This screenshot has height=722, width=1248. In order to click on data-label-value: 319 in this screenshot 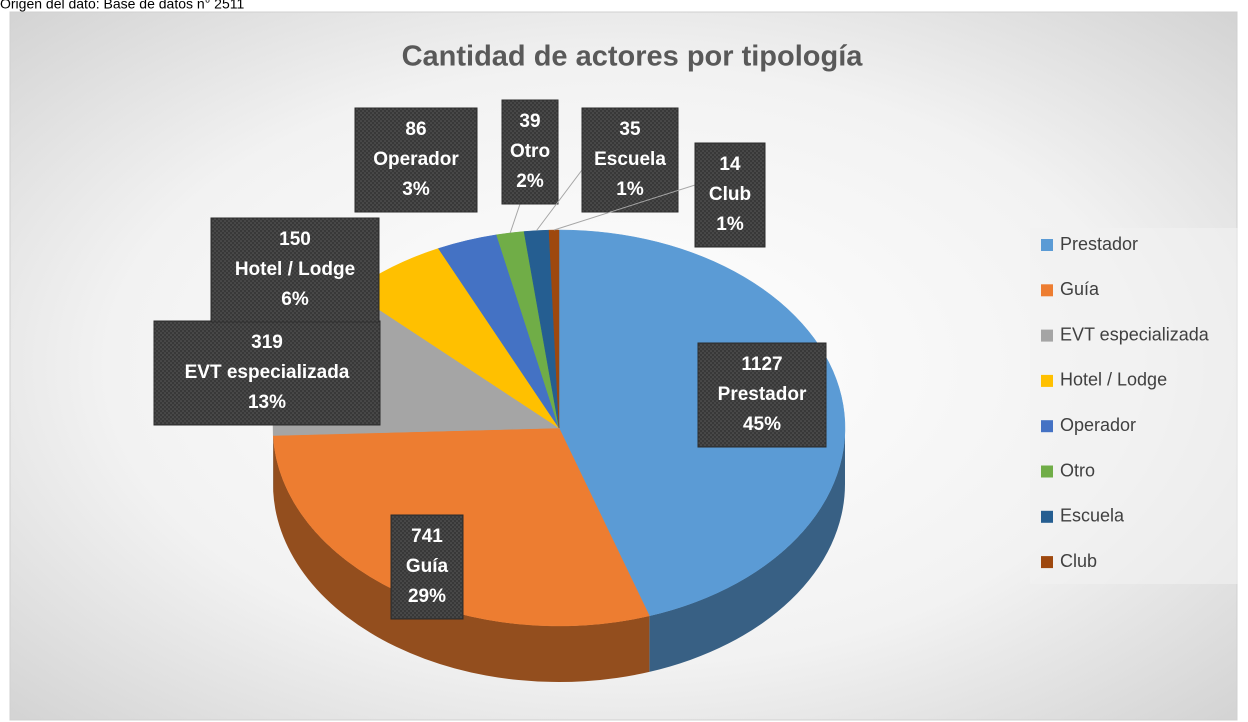, I will do `click(267, 342)`.